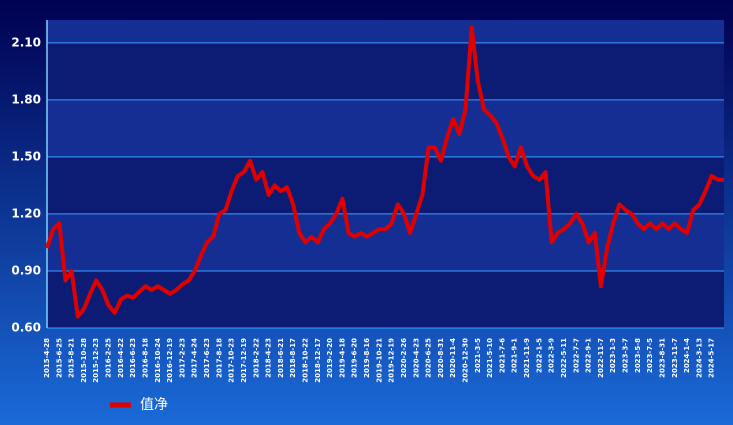 Image resolution: width=733 pixels, height=425 pixels. Describe the element at coordinates (699, 358) in the screenshot. I see `x-tick-label: 2024-3-13` at that location.